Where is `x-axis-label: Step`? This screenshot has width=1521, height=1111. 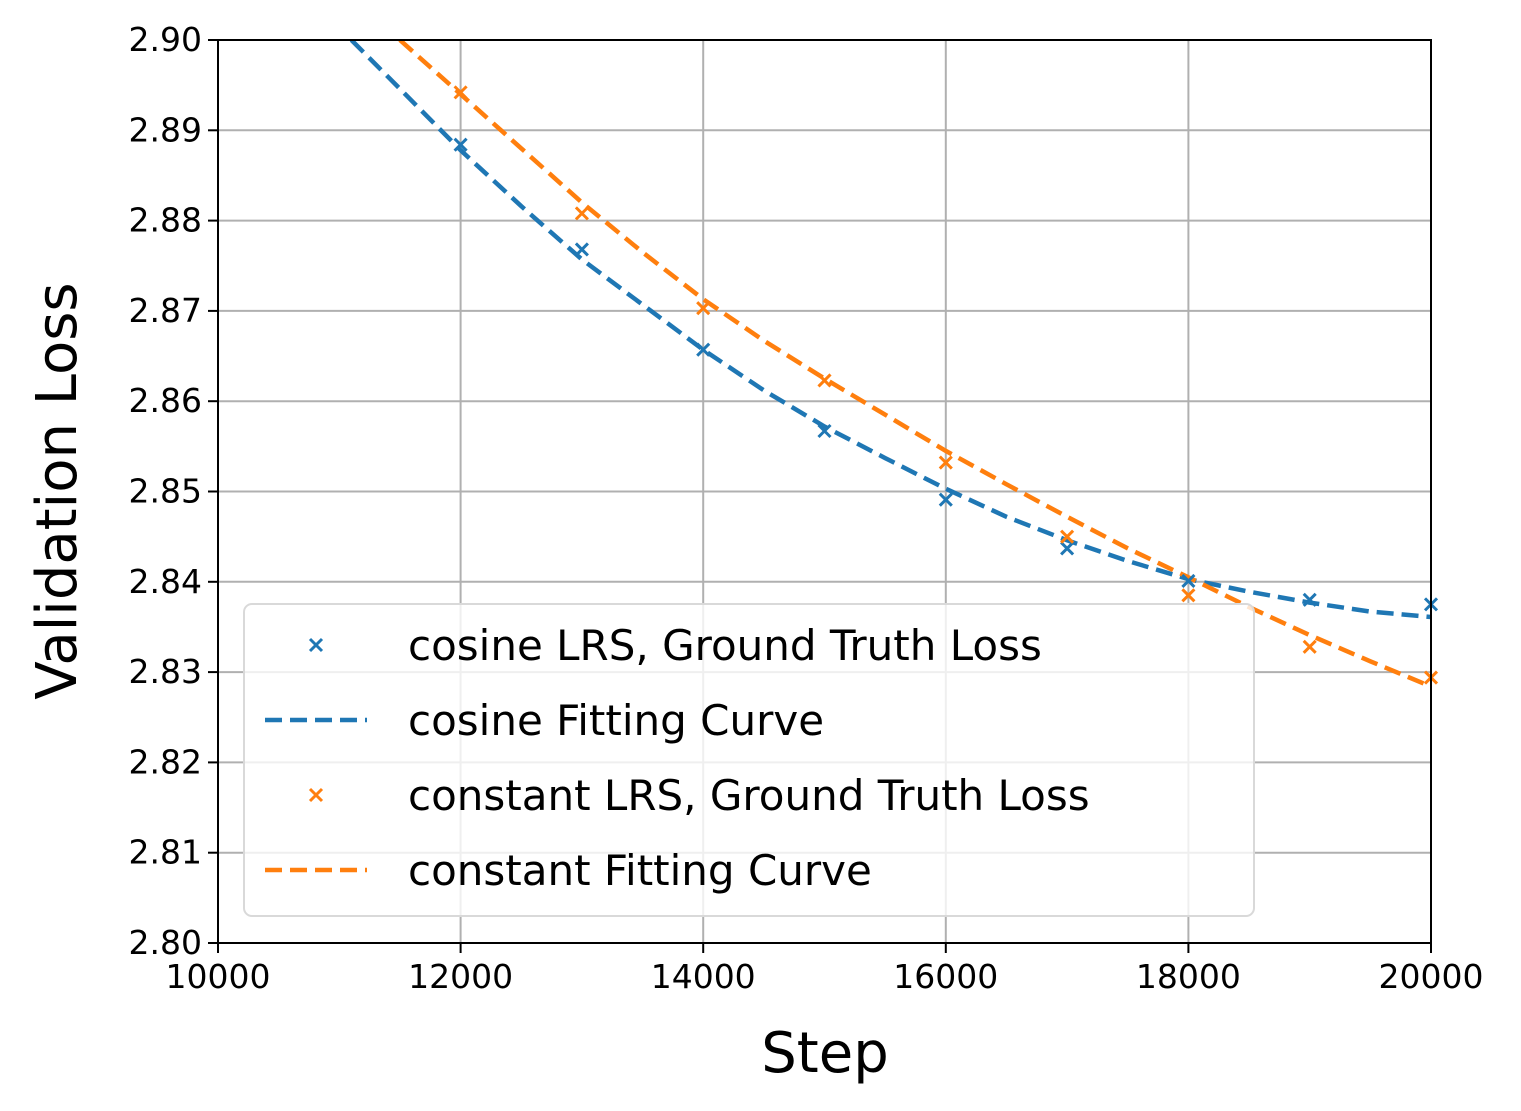
x-axis-label: Step is located at coordinates (825, 1053).